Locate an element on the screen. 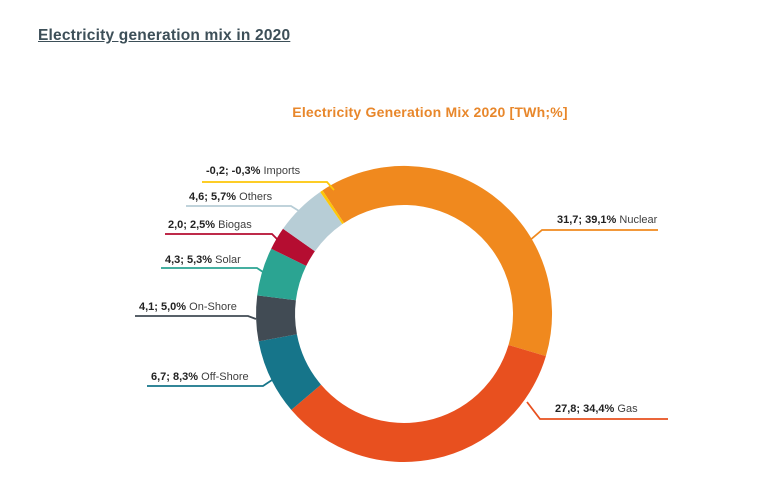 Image resolution: width=780 pixels, height=490 pixels. label-nuclear: 31,7; 39,1% Nuclear is located at coordinates (607, 220).